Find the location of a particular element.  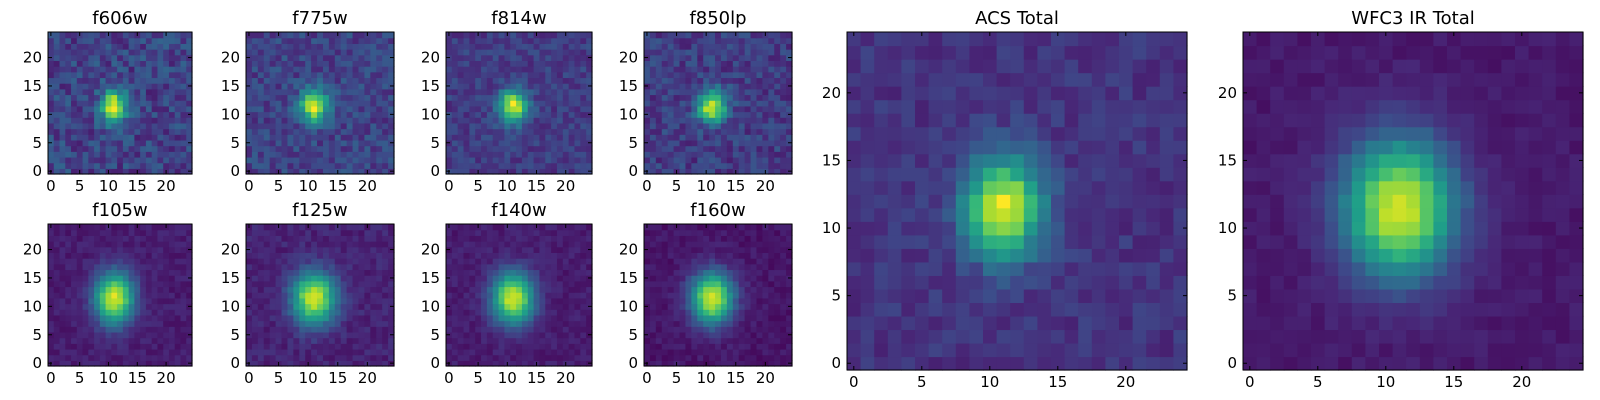

x-tick-label: 15 is located at coordinates (536, 186).